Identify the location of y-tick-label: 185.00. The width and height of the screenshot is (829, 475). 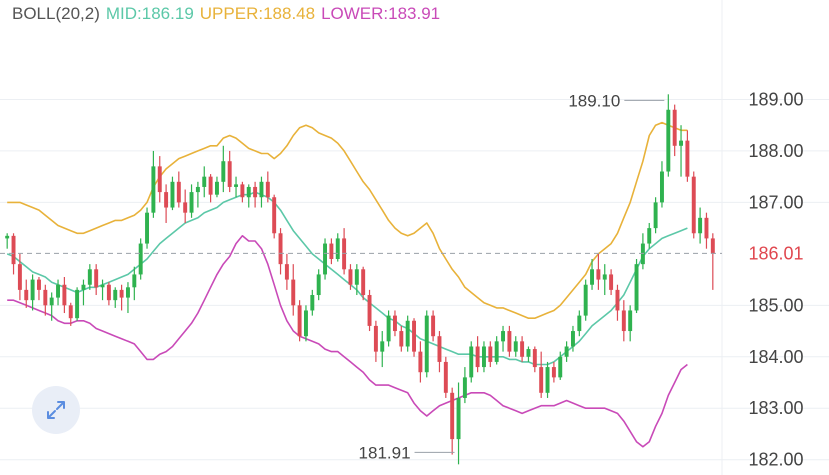
(775, 305).